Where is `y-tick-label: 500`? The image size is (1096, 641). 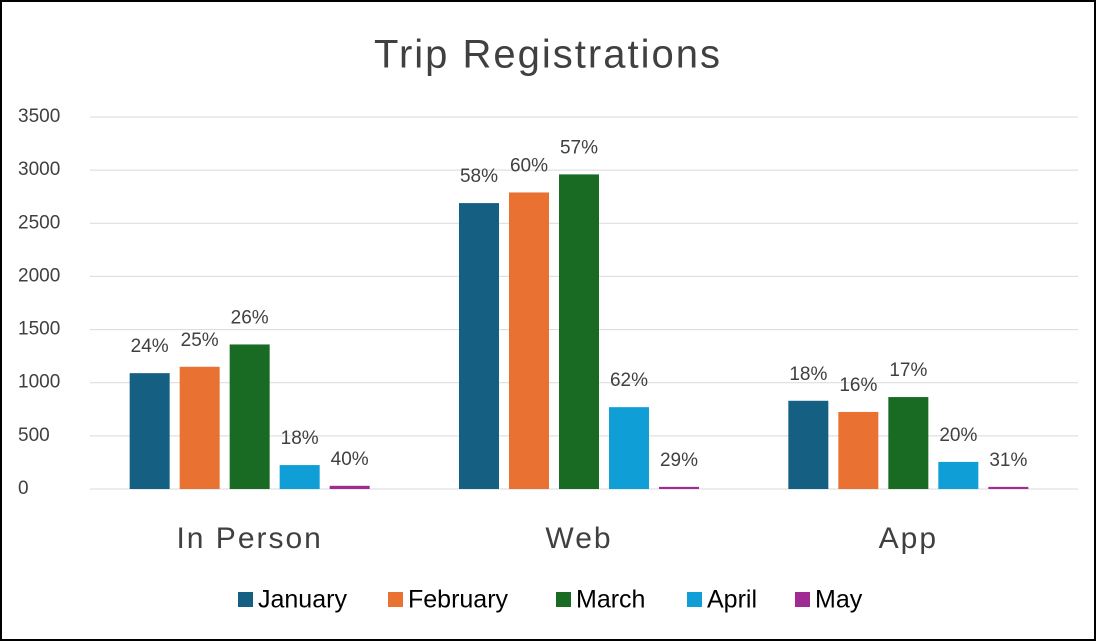
y-tick-label: 500 is located at coordinates (34, 435).